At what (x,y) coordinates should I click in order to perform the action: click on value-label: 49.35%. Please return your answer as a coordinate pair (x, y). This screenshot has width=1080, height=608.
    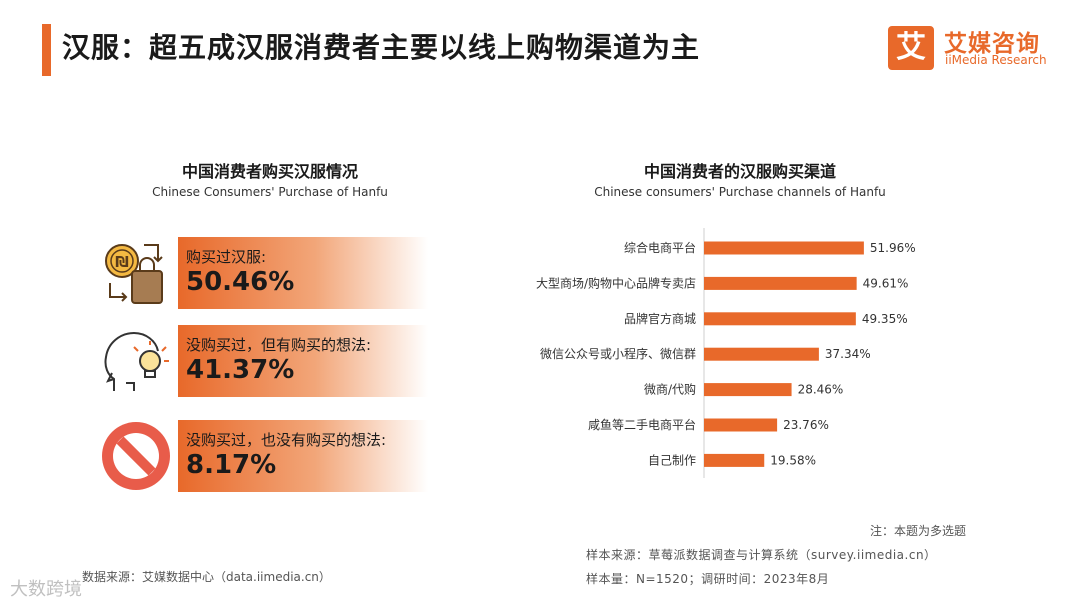
    Looking at the image, I should click on (885, 319).